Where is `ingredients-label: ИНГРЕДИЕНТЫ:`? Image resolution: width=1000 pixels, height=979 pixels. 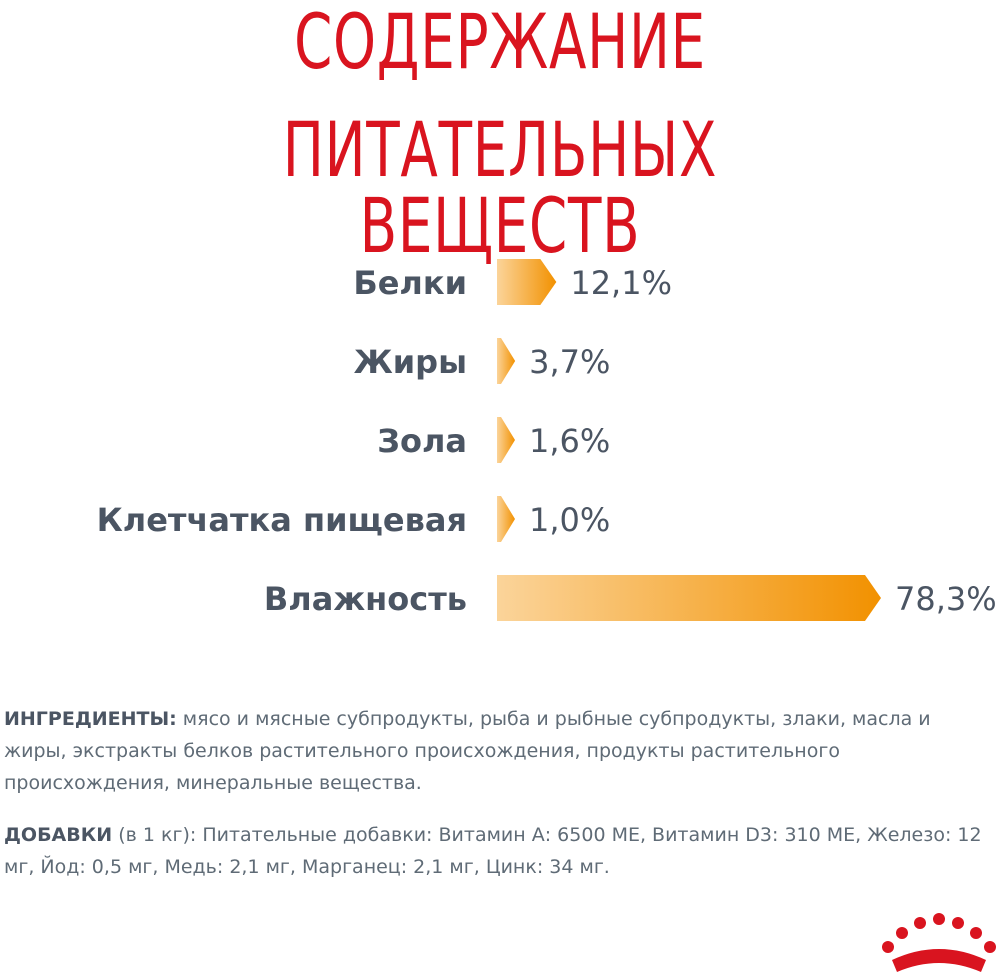 ingredients-label: ИНГРЕДИЕНТЫ: is located at coordinates (90, 719).